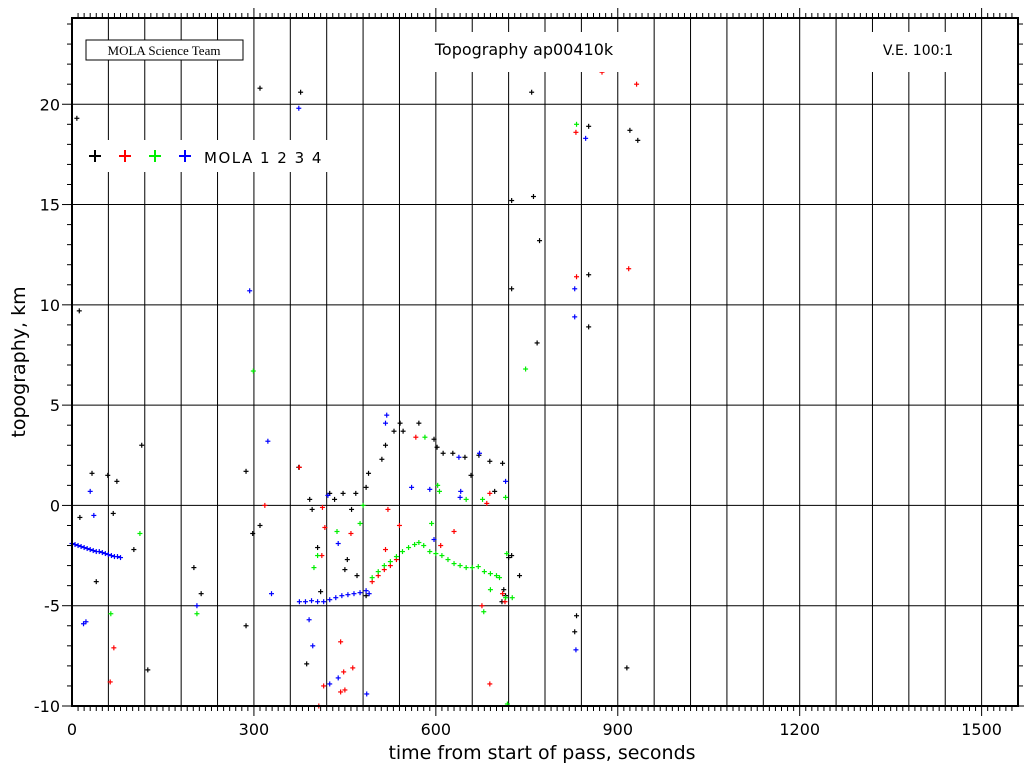 This screenshot has height=768, width=1024. I want to click on y-tick-label: 20, so click(50, 104).